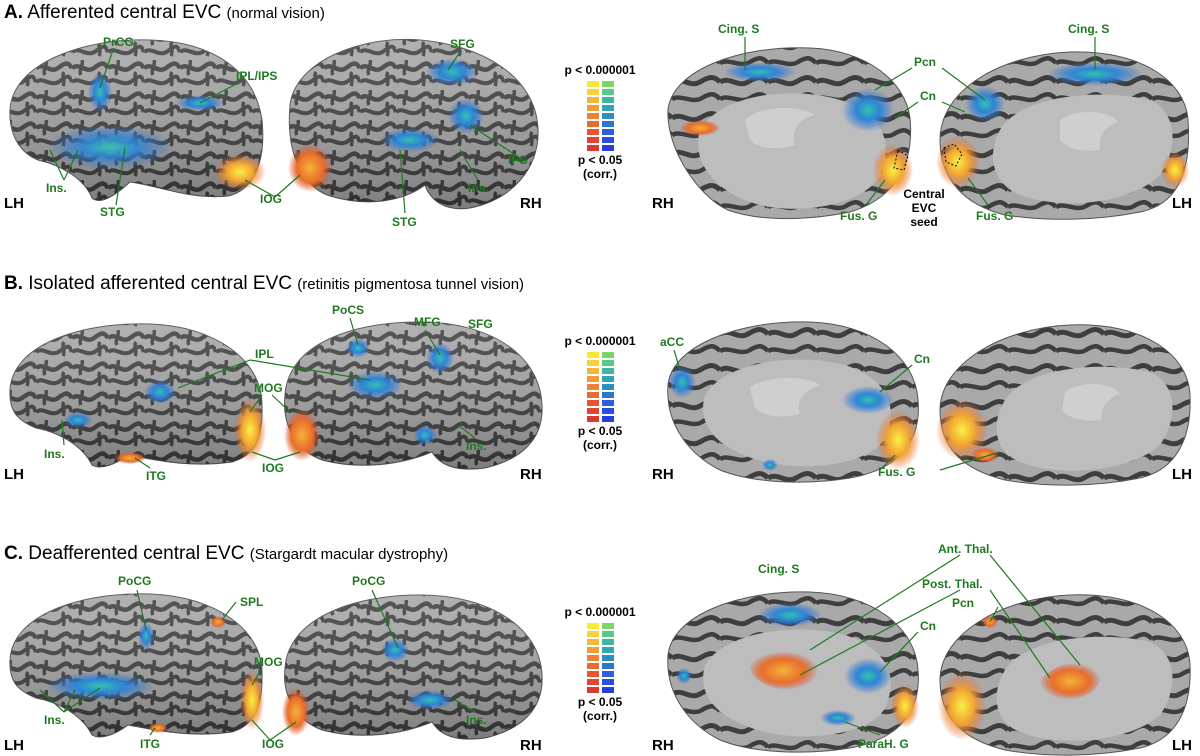  What do you see at coordinates (858, 216) in the screenshot?
I see `label-a-fusg-rh: Fus. G` at bounding box center [858, 216].